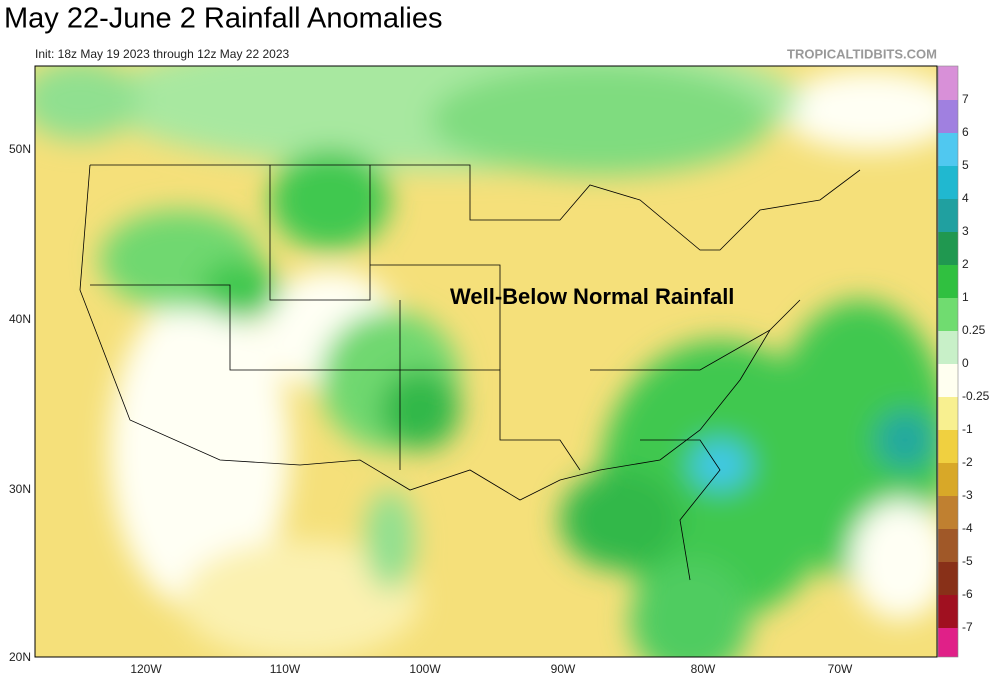  I want to click on colorbar-label: 5, so click(965, 165).